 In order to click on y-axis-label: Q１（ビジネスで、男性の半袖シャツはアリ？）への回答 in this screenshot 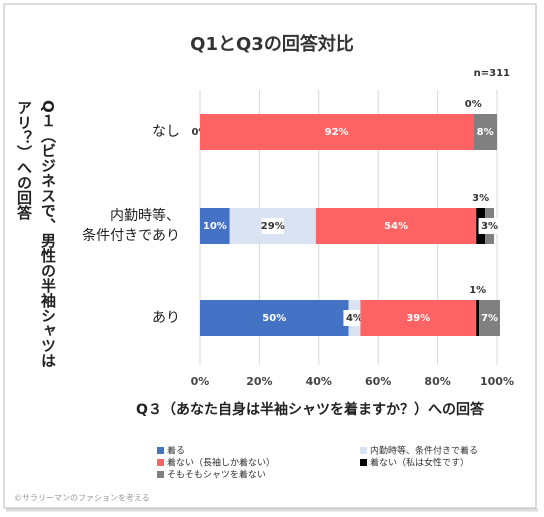, I will do `click(36, 234)`.